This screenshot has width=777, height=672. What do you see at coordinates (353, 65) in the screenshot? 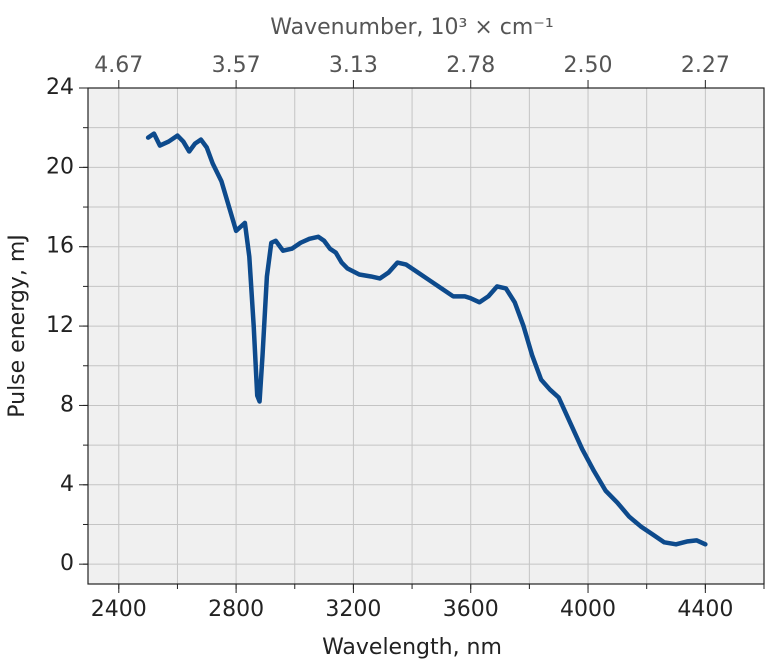
I see `x2-tick-label: 3.13` at bounding box center [353, 65].